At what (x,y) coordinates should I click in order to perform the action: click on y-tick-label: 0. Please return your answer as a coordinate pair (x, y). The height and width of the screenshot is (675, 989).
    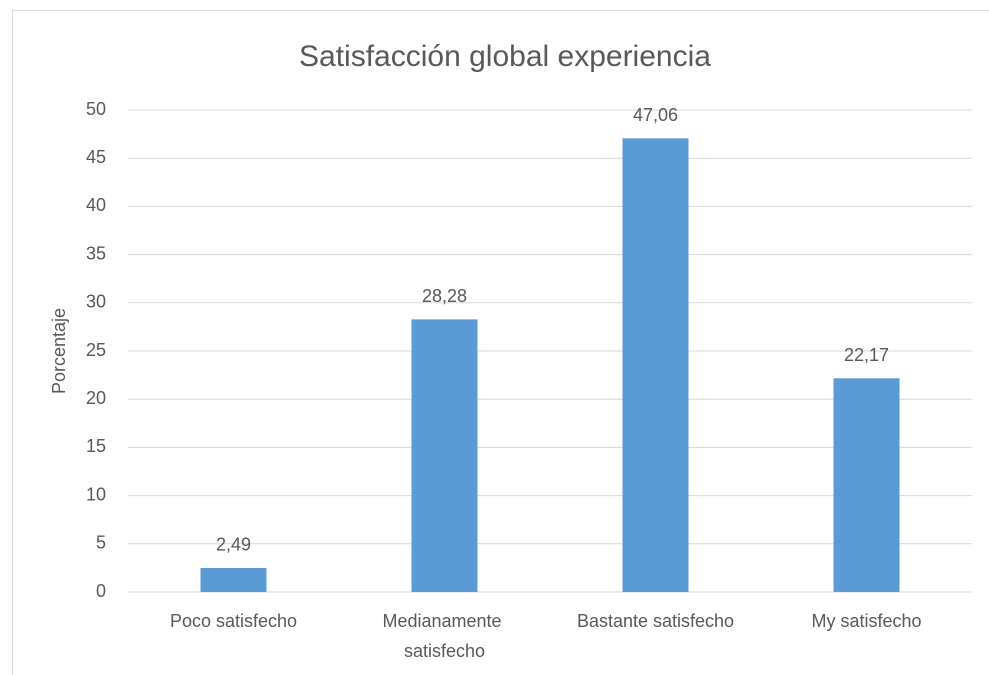
    Looking at the image, I should click on (101, 591).